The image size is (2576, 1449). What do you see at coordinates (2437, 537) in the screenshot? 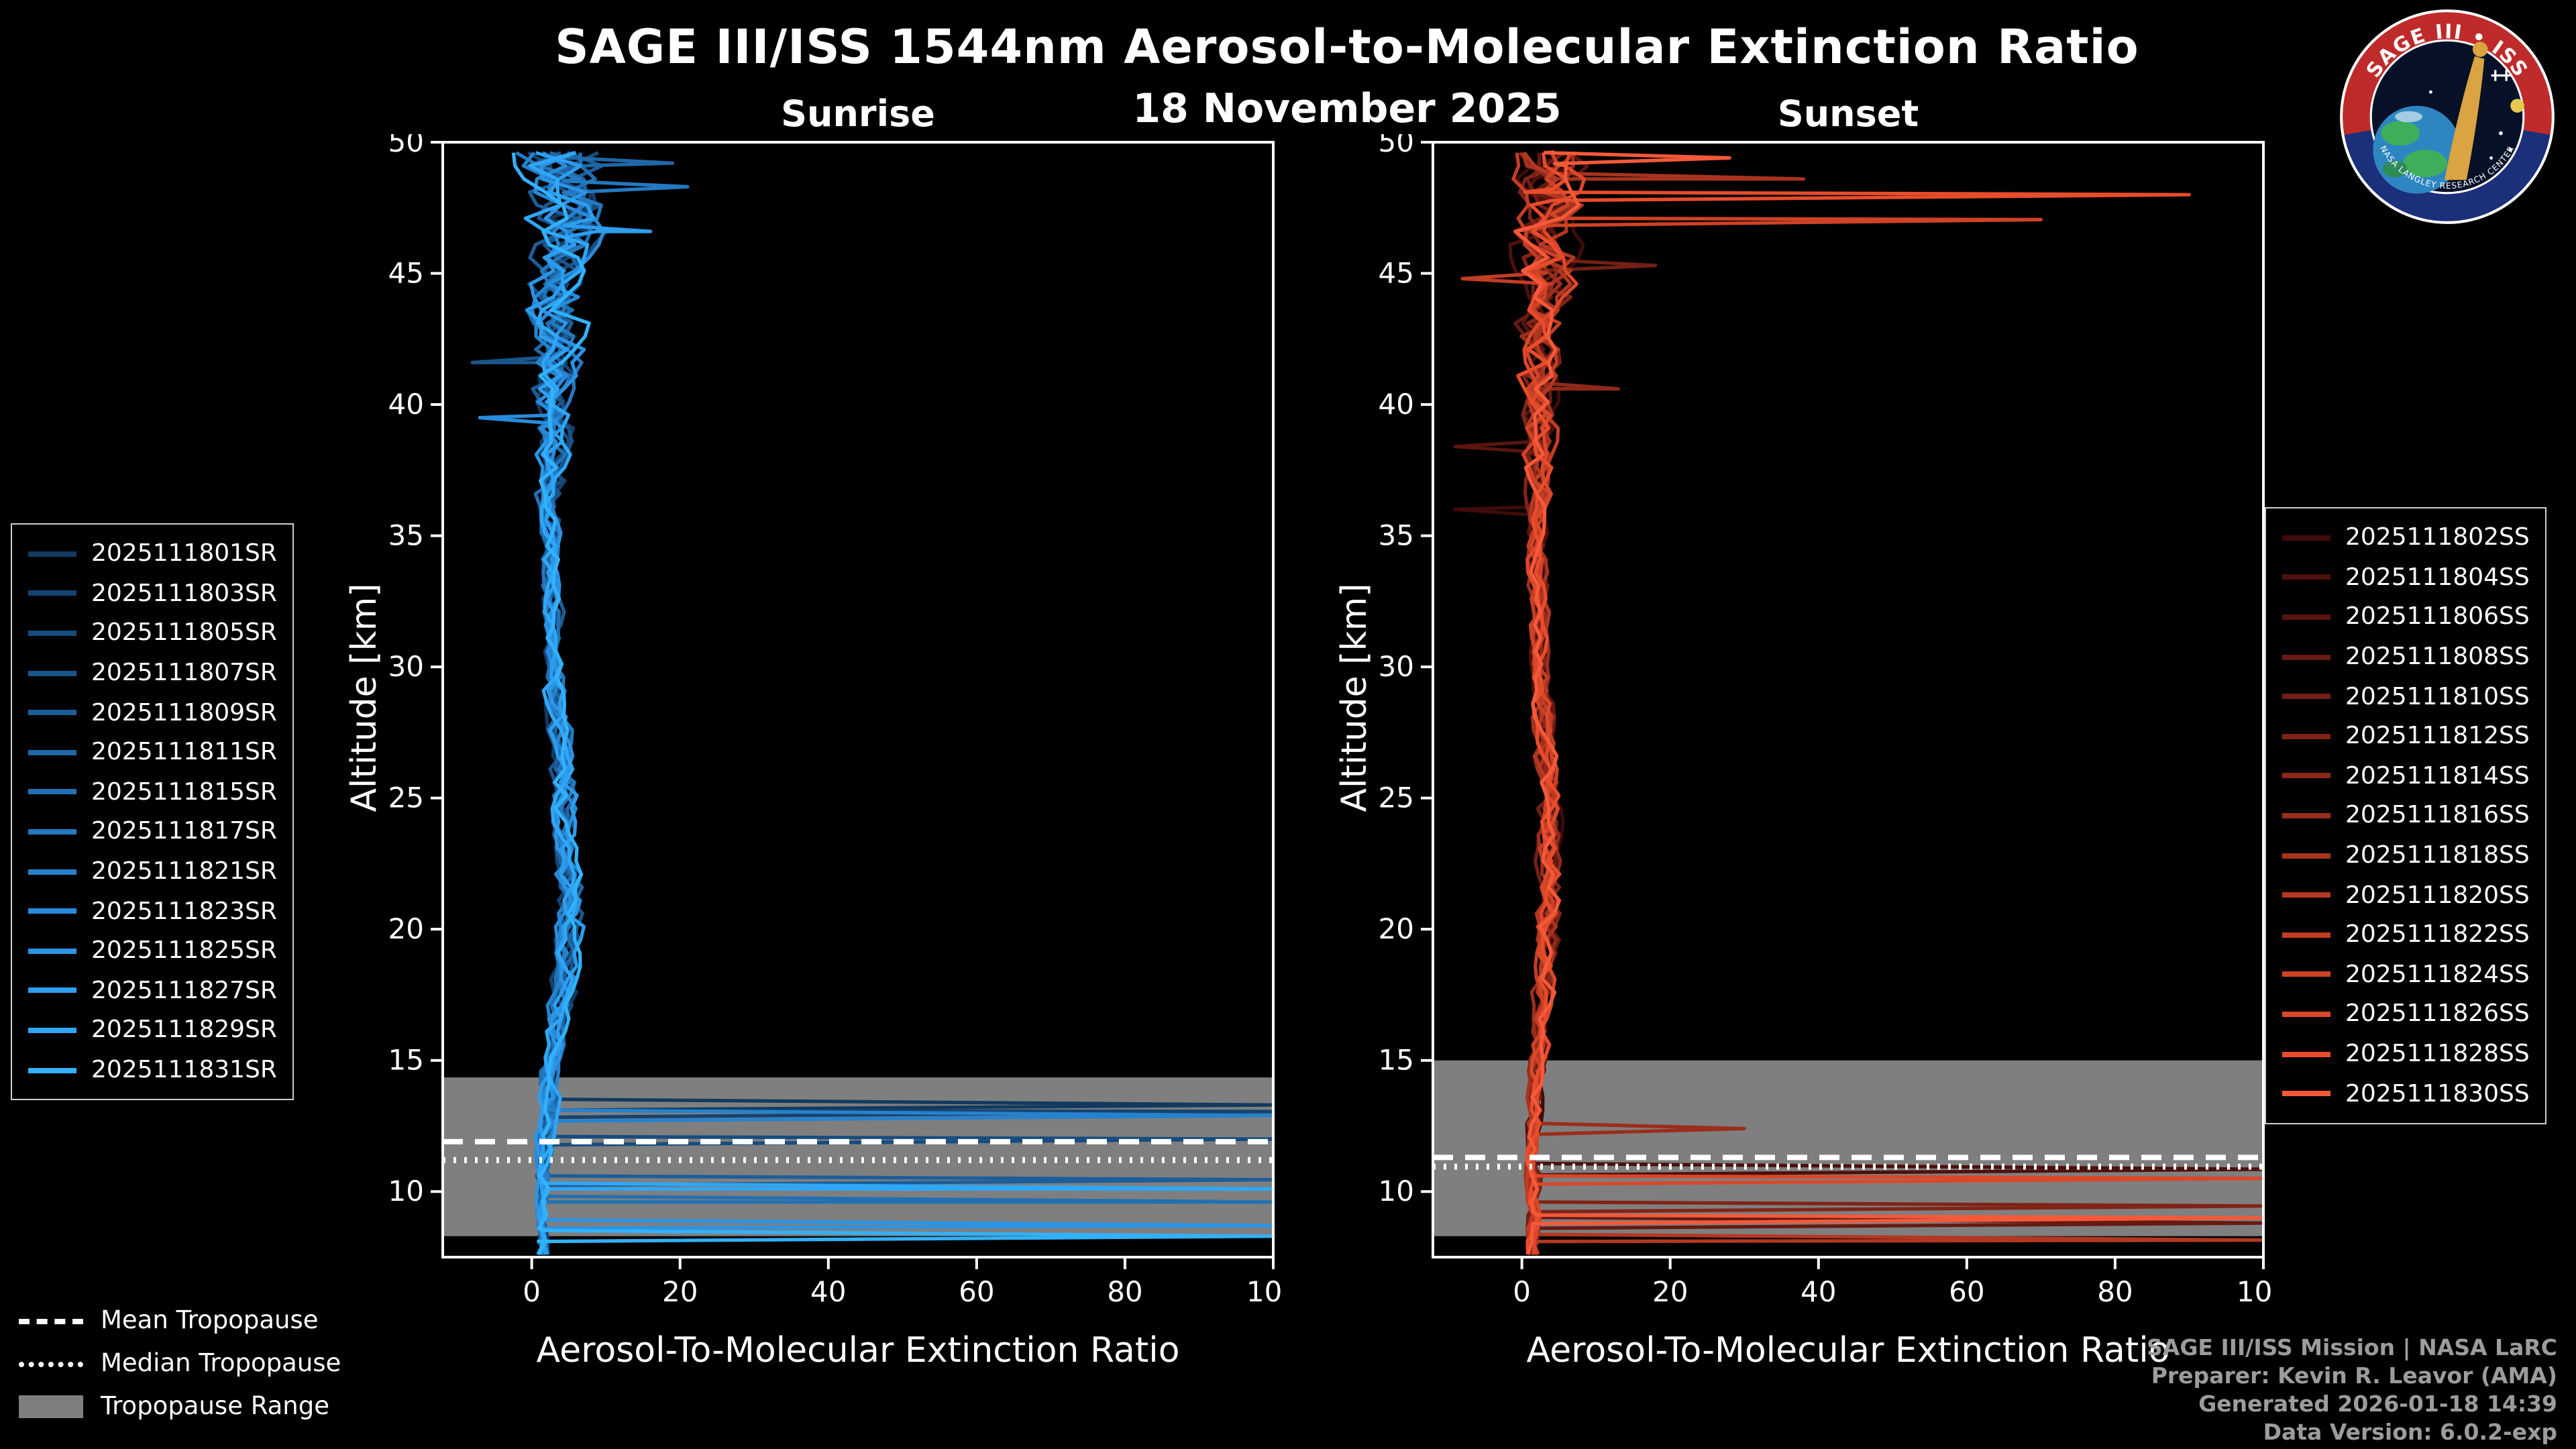
I see `legend-label: 2025111802SS` at bounding box center [2437, 537].